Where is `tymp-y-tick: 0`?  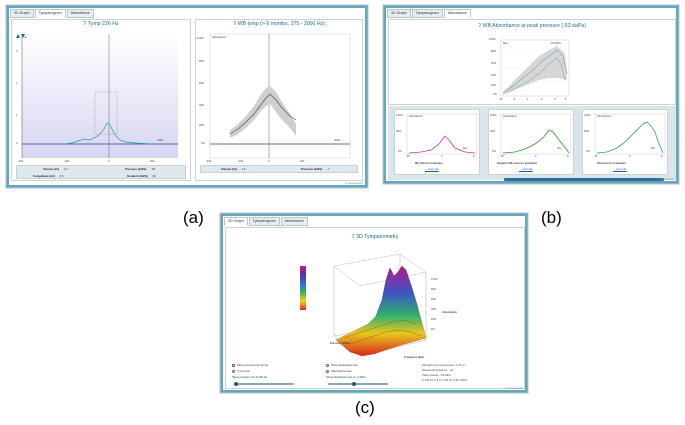 tymp-y-tick: 0 is located at coordinates (17, 143).